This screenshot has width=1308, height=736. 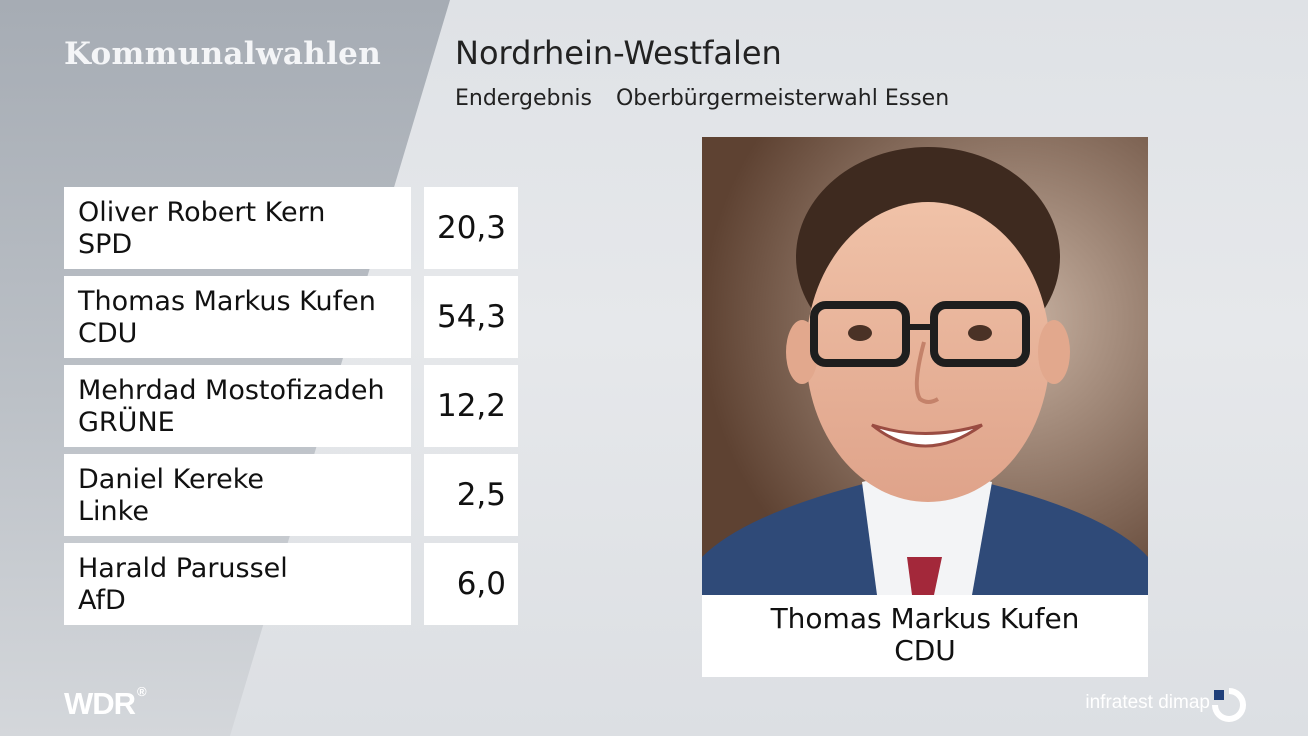 What do you see at coordinates (183, 568) in the screenshot?
I see `candidate-name: Harald Parussel` at bounding box center [183, 568].